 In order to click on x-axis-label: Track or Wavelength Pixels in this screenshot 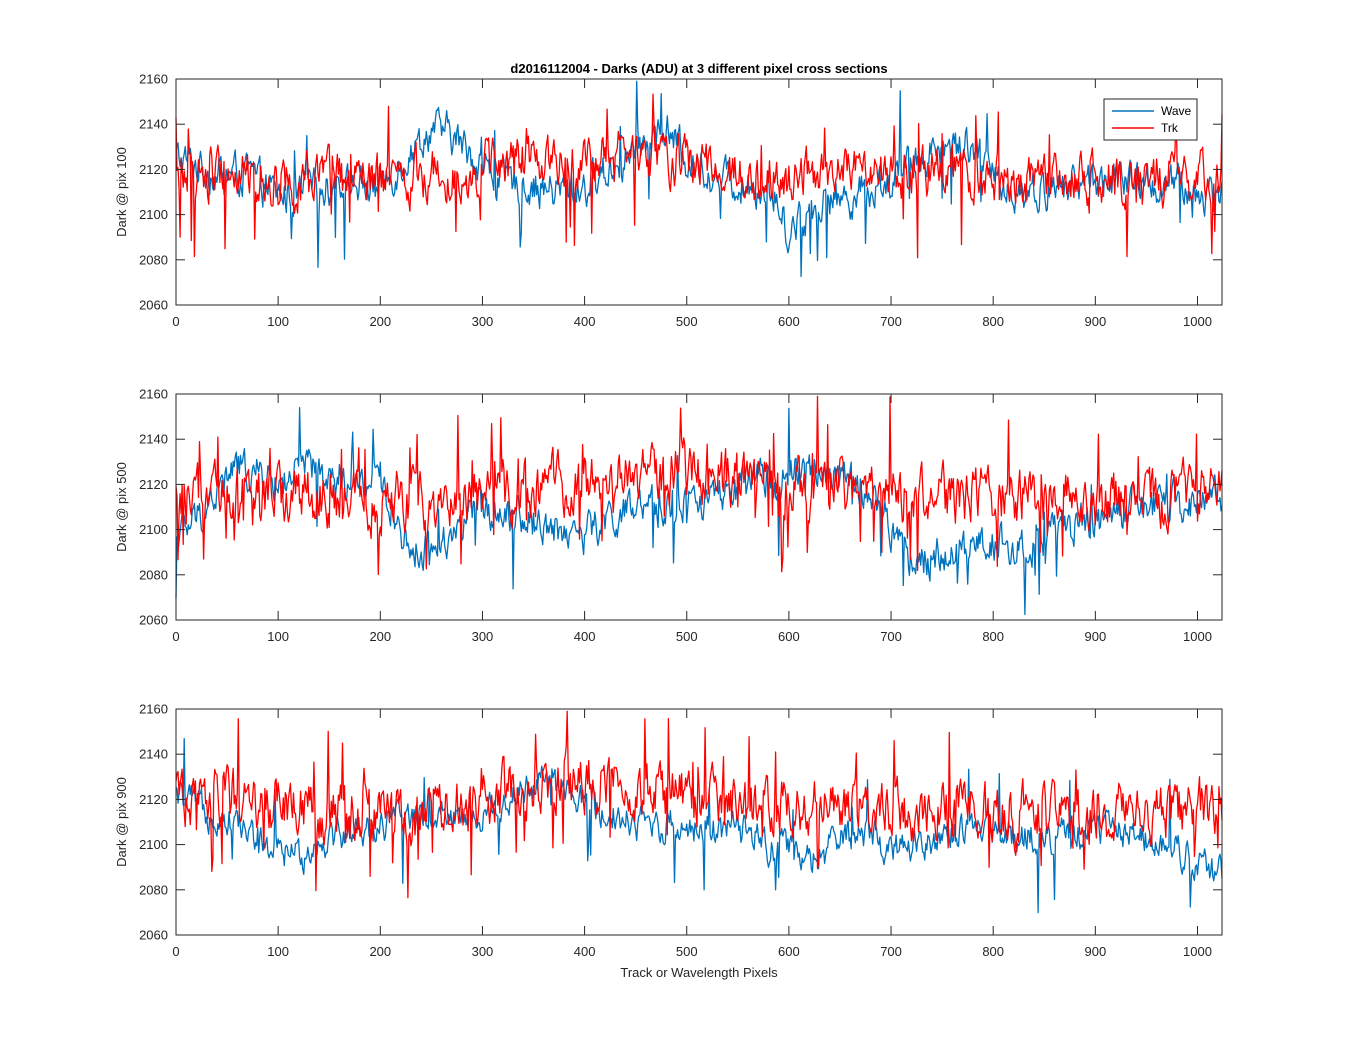, I will do `click(699, 972)`.